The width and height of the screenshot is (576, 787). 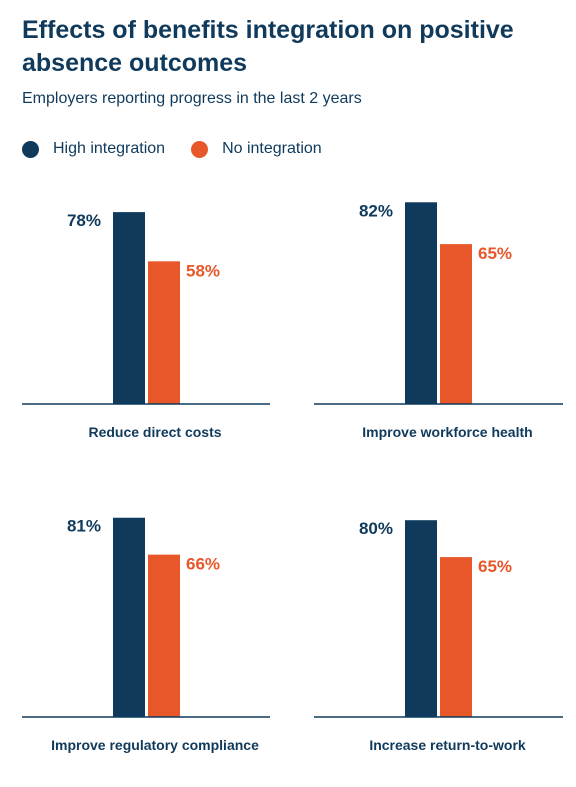 I want to click on legend-item-none: No integration, so click(x=256, y=149).